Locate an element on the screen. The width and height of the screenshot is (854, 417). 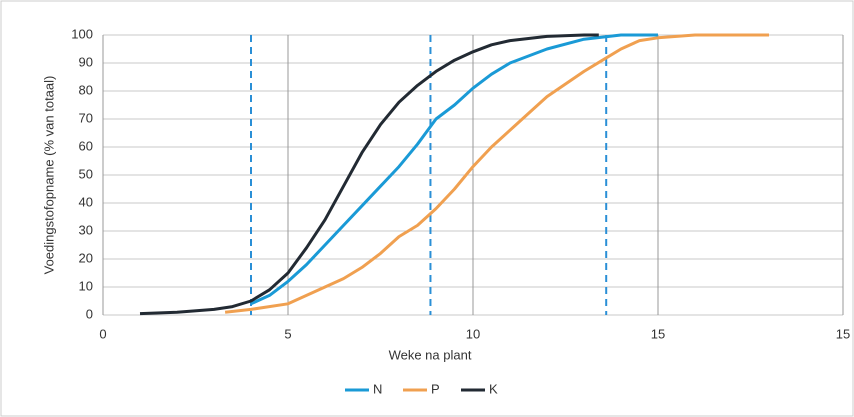
x-tick-label: 10 is located at coordinates (473, 333).